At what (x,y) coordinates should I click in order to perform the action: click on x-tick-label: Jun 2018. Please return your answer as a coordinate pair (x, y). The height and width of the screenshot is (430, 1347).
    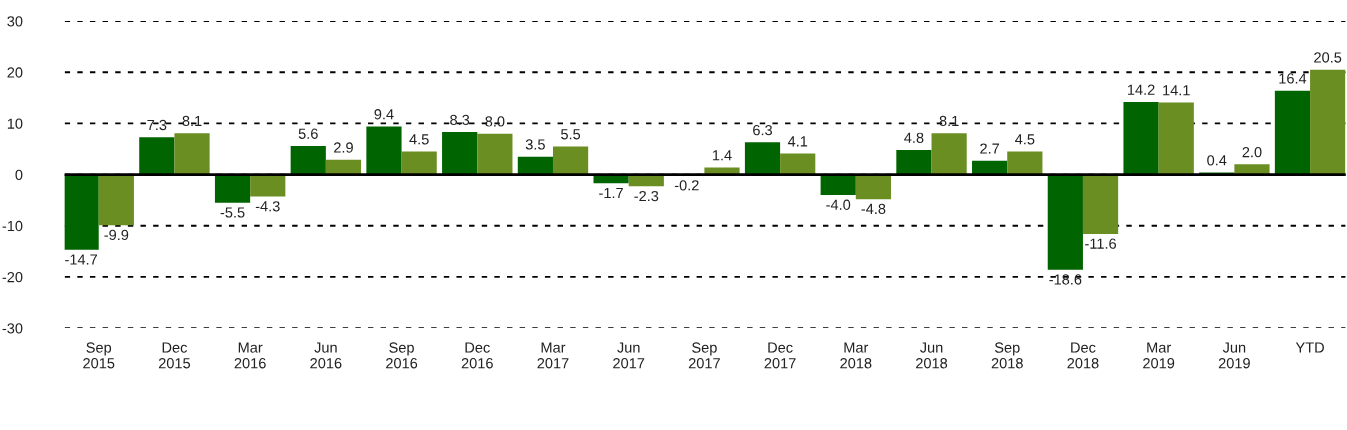
    Looking at the image, I should click on (932, 355).